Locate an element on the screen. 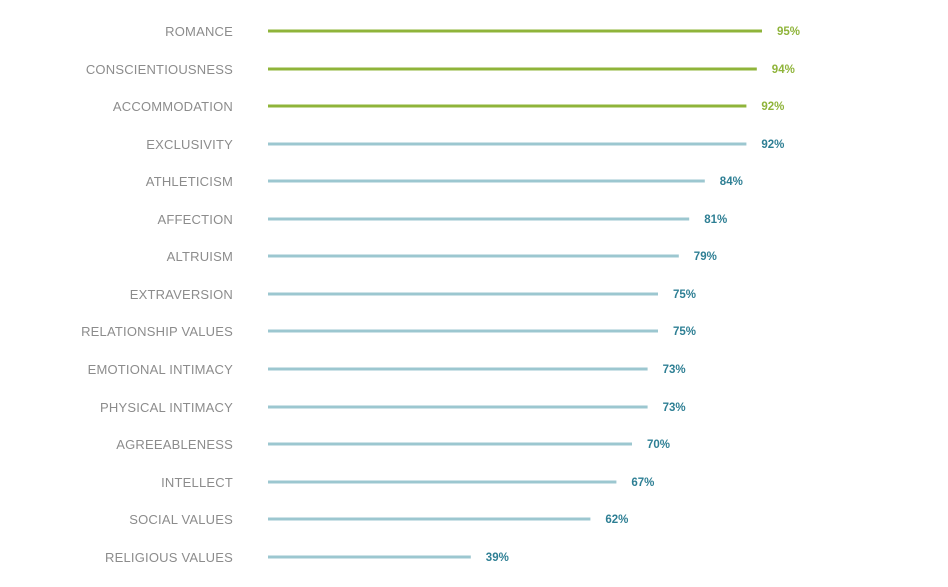  category-label: PHYSICAL INTIMACY is located at coordinates (166, 407).